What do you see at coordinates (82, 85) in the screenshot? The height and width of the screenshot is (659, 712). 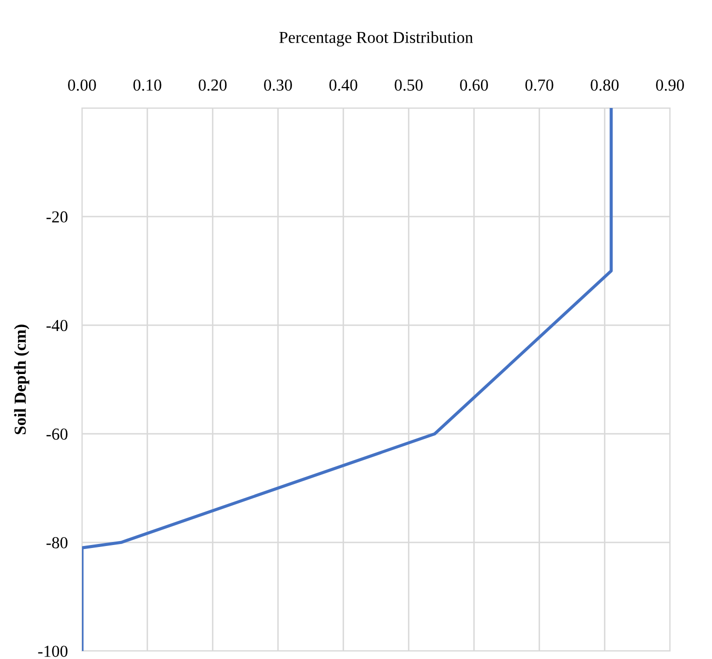 I see `x-tick-label: 0.00` at bounding box center [82, 85].